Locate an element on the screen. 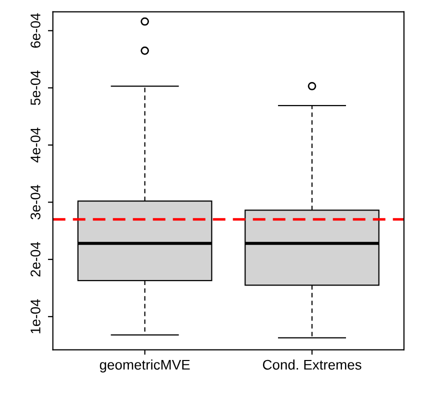 Image resolution: width=423 pixels, height=393 pixels. y-tick-label: 4e-04 is located at coordinates (35, 145).